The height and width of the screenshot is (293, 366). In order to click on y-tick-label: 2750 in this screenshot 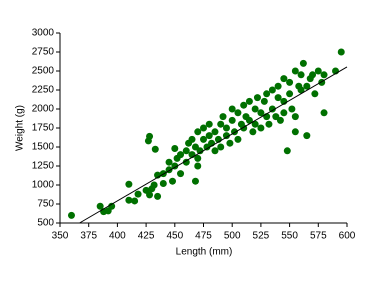, I will do `click(43, 52)`.